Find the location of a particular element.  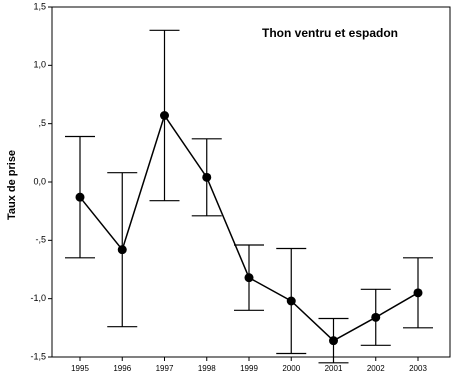

x-tick-label: 1996 is located at coordinates (122, 368).